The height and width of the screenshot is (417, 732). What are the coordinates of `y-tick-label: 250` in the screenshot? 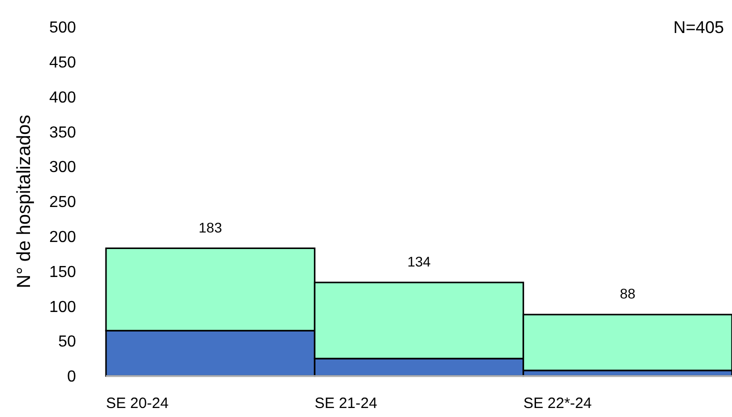 It's located at (62, 203).